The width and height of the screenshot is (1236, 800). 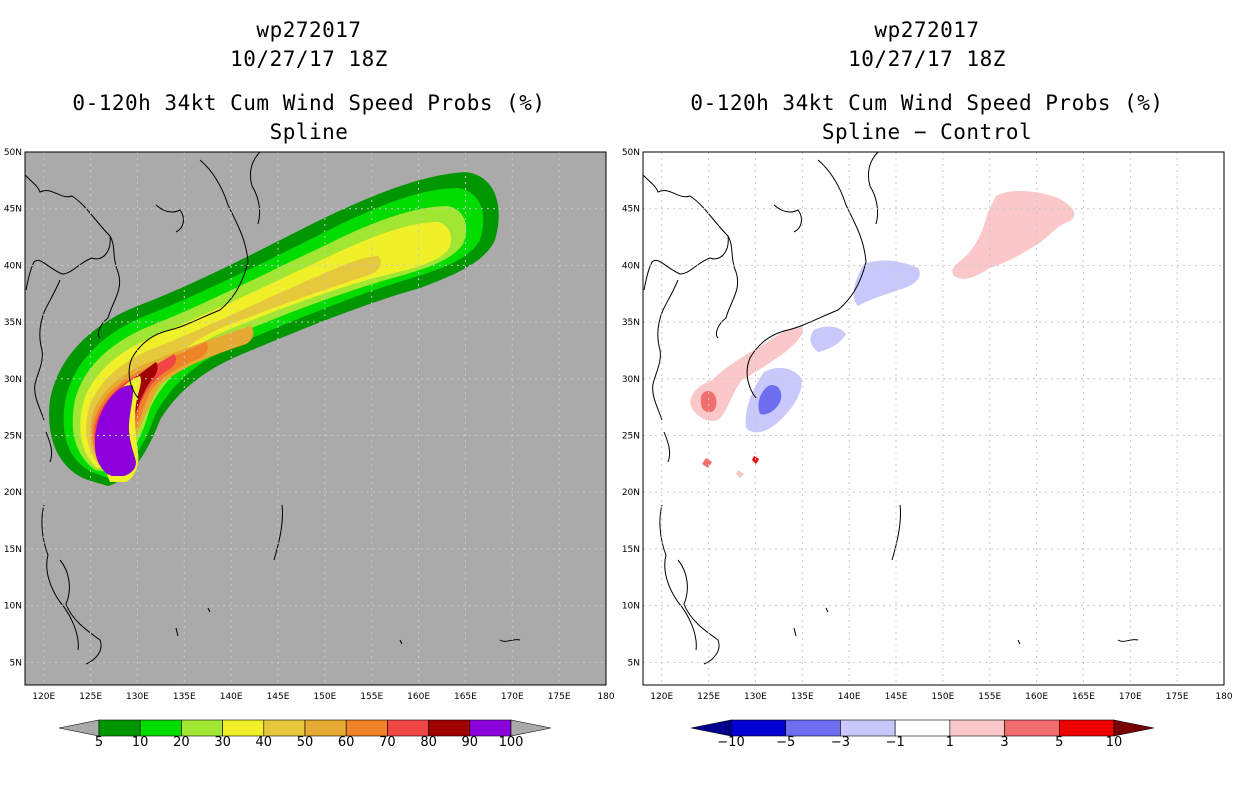 What do you see at coordinates (531, 728) in the screenshot?
I see `left-colorbar-end-high` at bounding box center [531, 728].